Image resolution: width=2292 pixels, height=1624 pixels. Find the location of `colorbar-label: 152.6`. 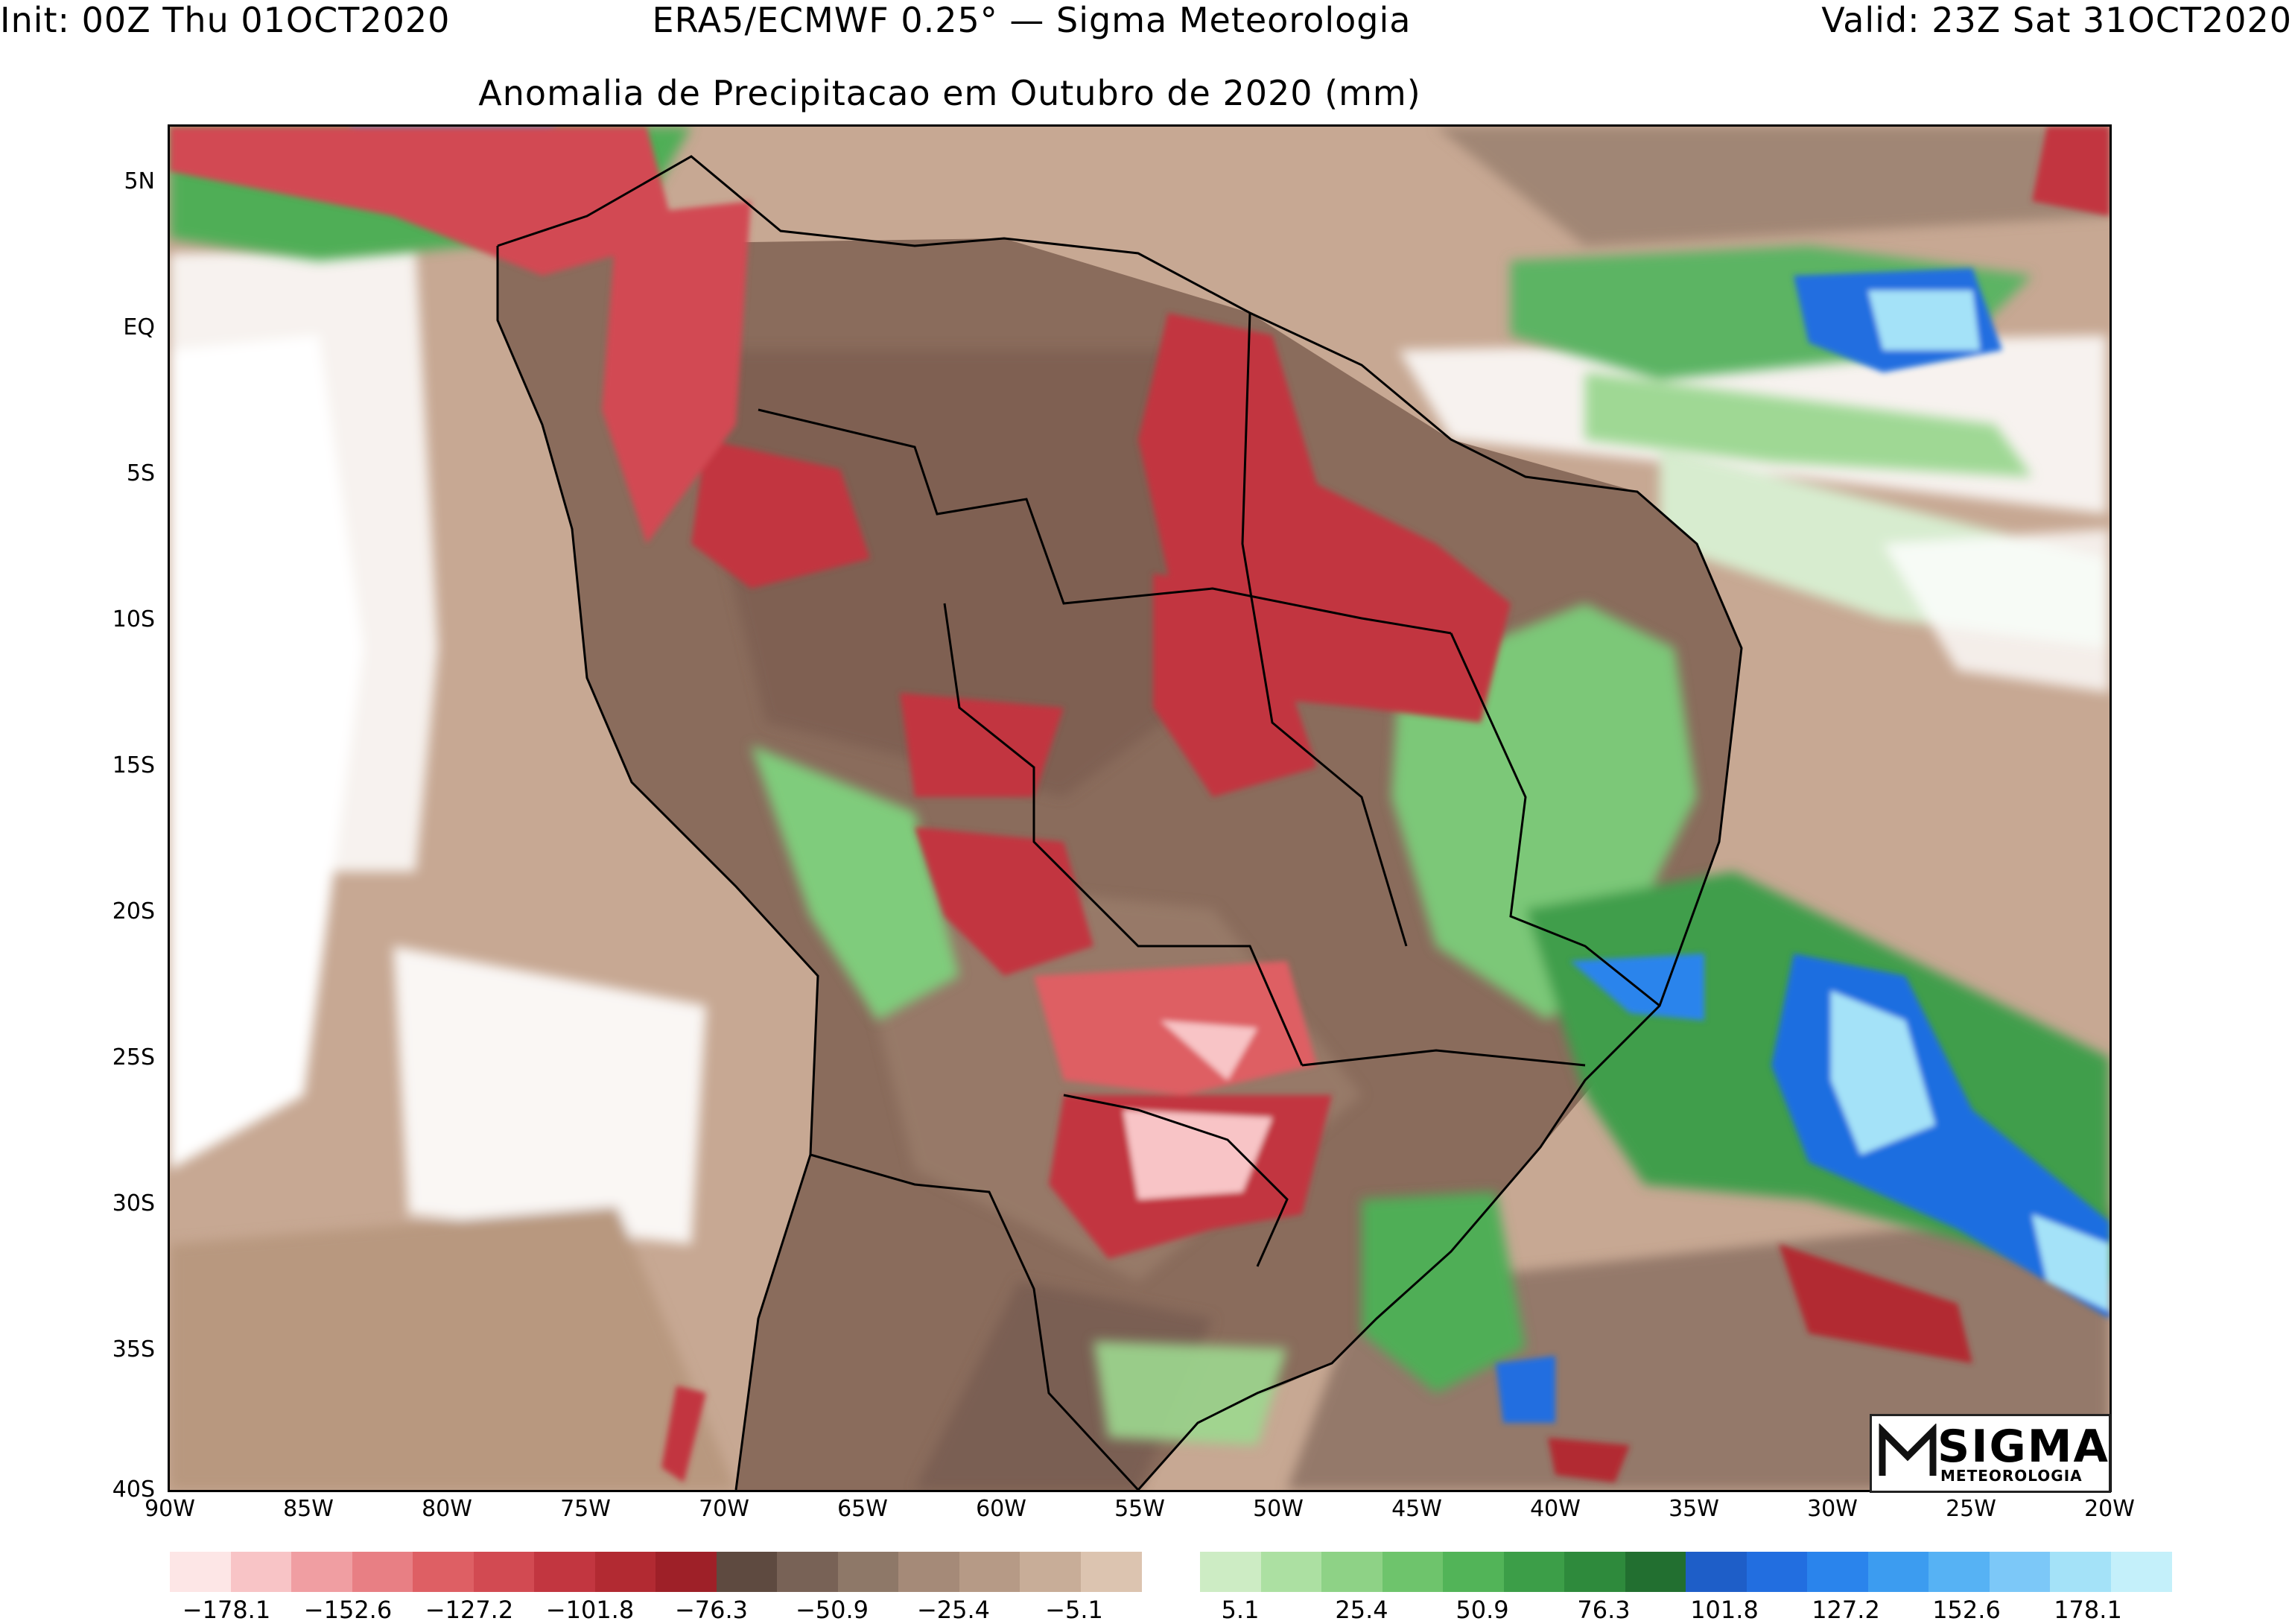

colorbar-label: 152.6 is located at coordinates (1966, 1610).